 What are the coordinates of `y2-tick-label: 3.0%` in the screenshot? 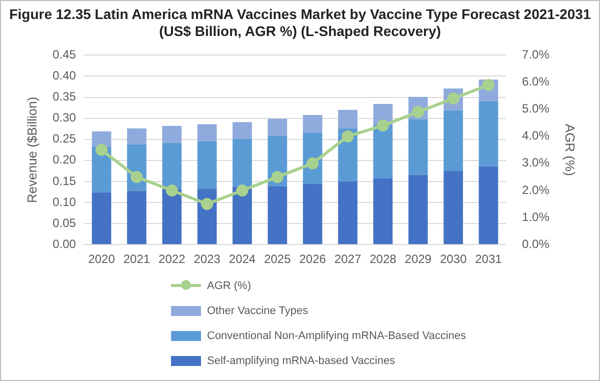 It's located at (536, 163).